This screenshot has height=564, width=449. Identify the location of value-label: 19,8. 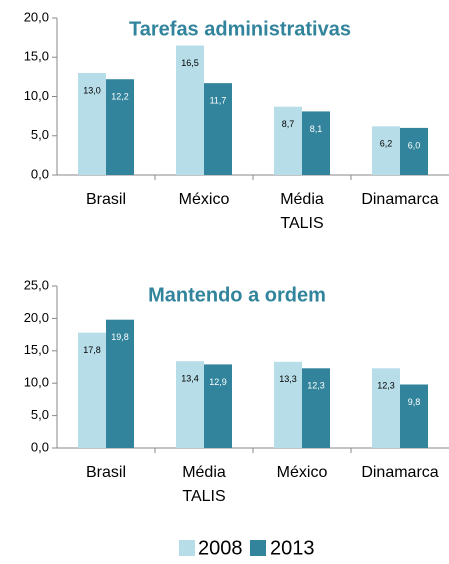
(120, 337).